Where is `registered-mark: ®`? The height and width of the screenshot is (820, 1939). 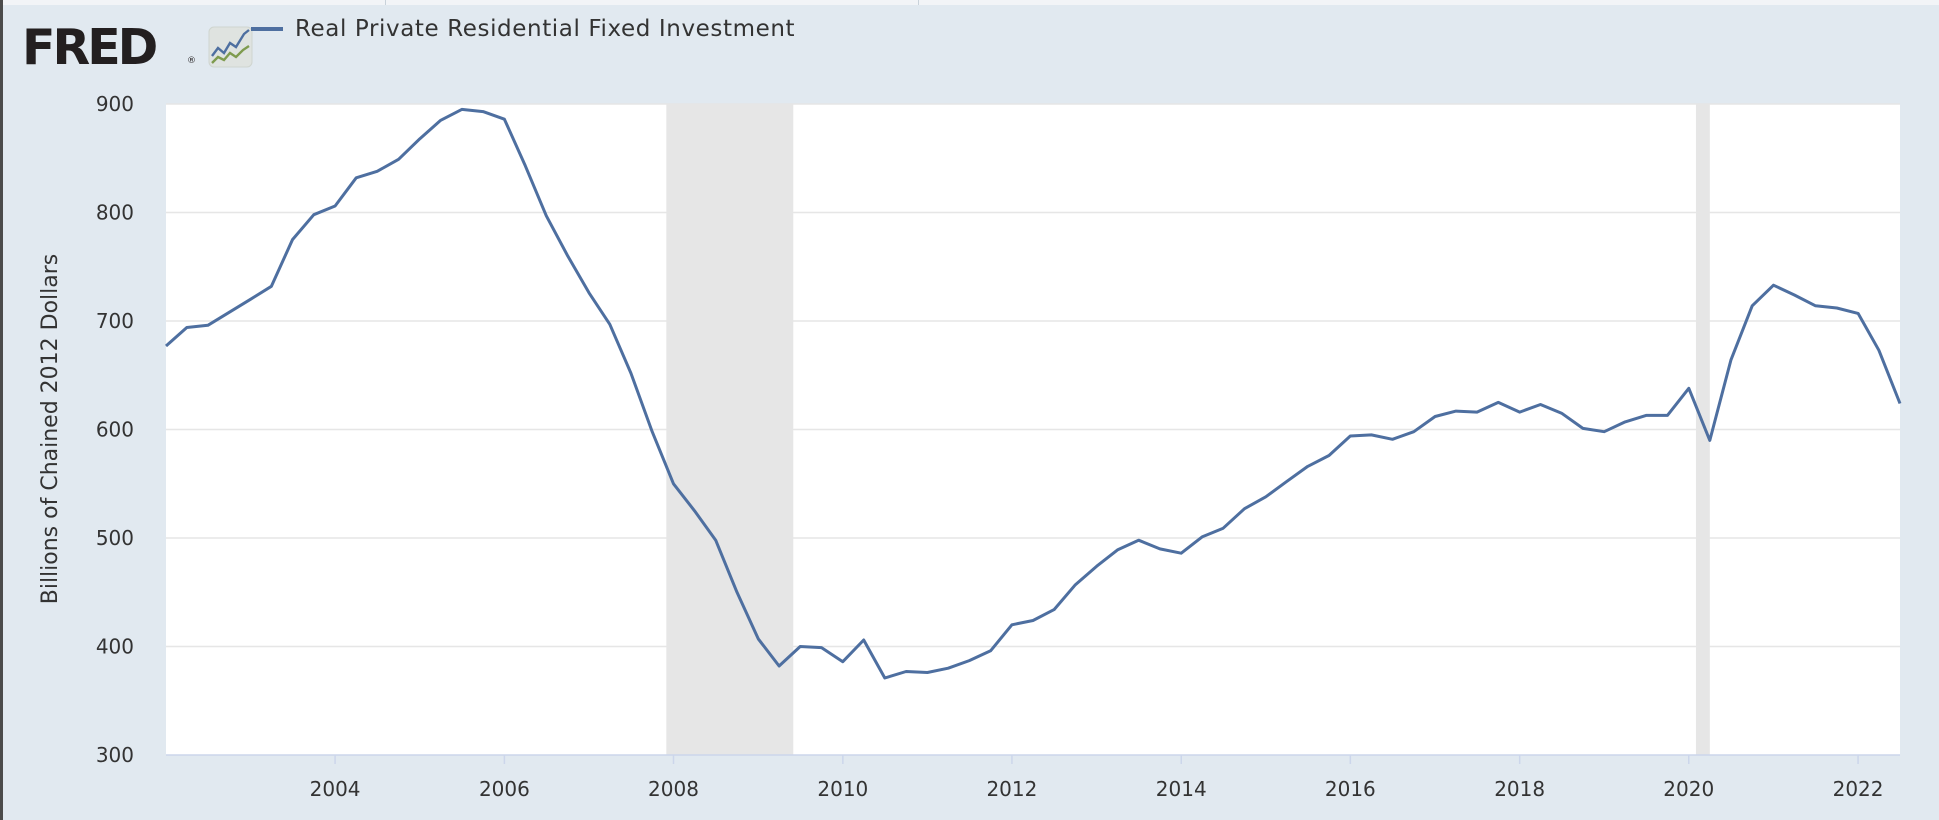
registered-mark: ® is located at coordinates (191, 61).